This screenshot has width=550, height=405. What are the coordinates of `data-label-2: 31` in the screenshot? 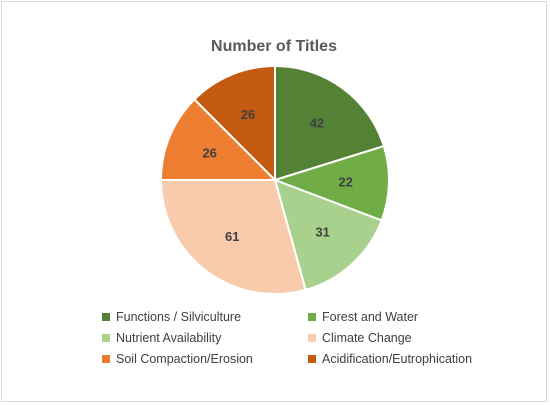 It's located at (322, 232).